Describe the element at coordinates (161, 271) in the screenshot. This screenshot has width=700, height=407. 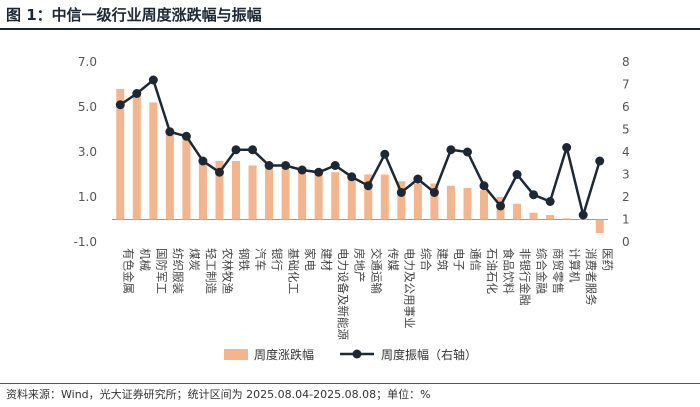
I see `category-label: 国防军工` at that location.